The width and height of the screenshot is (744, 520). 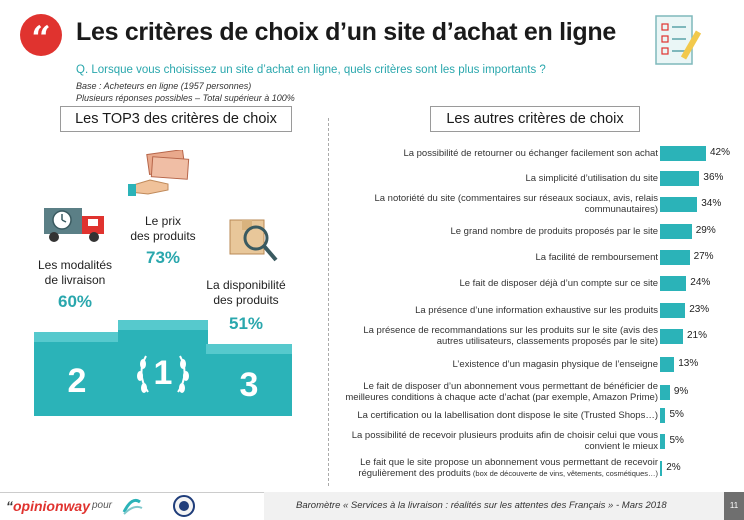 What do you see at coordinates (673, 467) in the screenshot?
I see `bar-value-label: 2%` at bounding box center [673, 467].